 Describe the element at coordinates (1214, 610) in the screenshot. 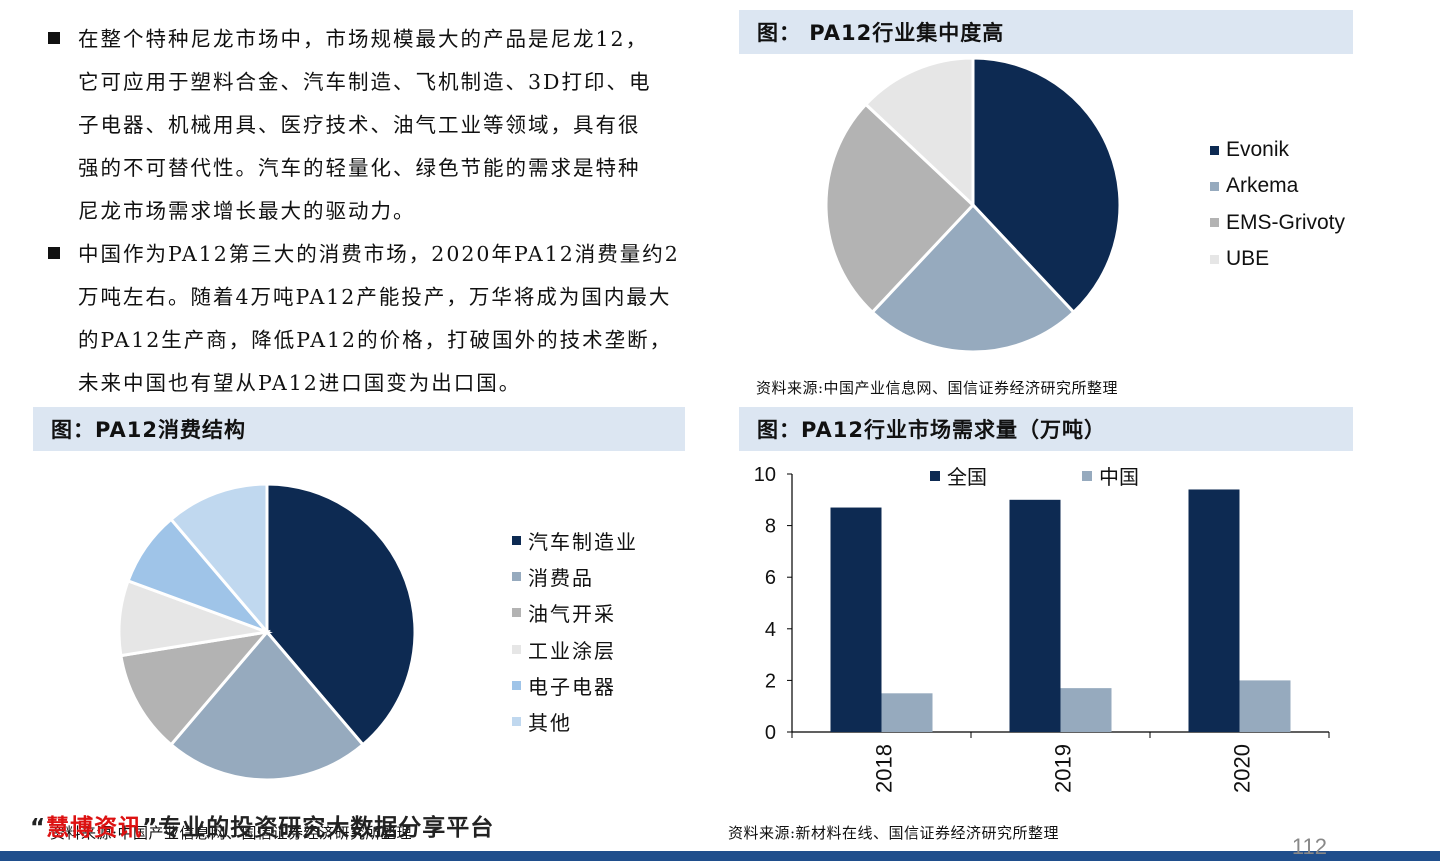

I see `bar-2020-全国` at that location.